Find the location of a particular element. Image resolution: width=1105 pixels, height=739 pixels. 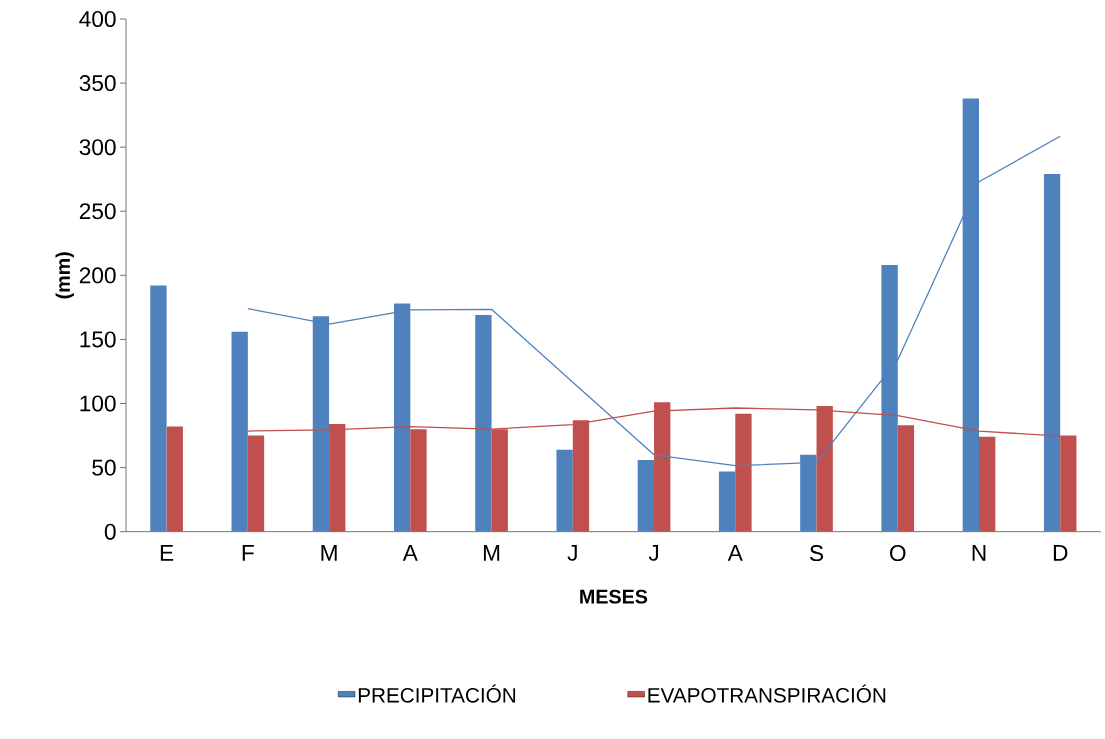

y-tick-label: 50 is located at coordinates (104, 467).